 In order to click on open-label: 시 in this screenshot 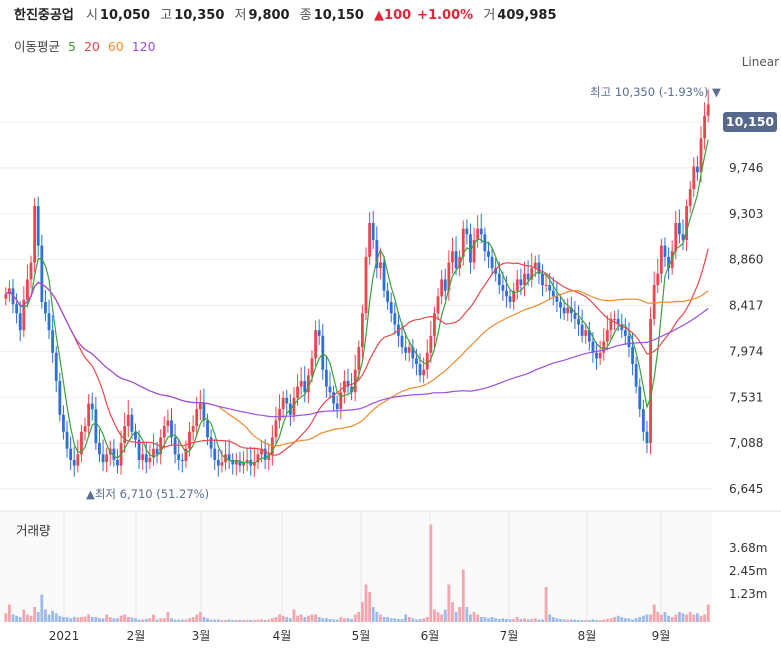, I will do `click(91, 15)`.